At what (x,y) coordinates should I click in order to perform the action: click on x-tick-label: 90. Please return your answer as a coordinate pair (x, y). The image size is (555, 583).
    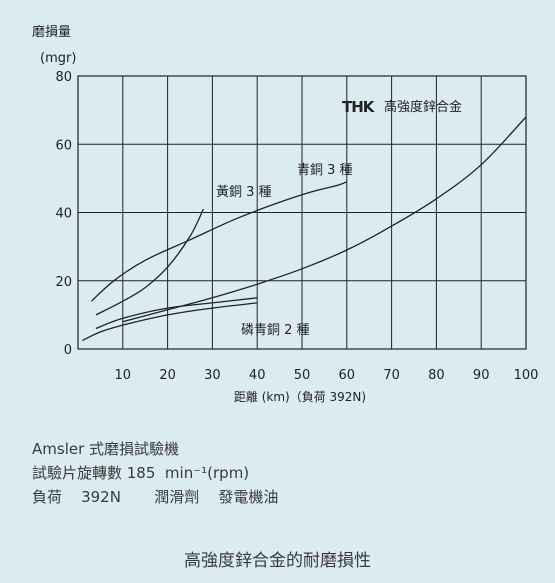
    Looking at the image, I should click on (481, 375).